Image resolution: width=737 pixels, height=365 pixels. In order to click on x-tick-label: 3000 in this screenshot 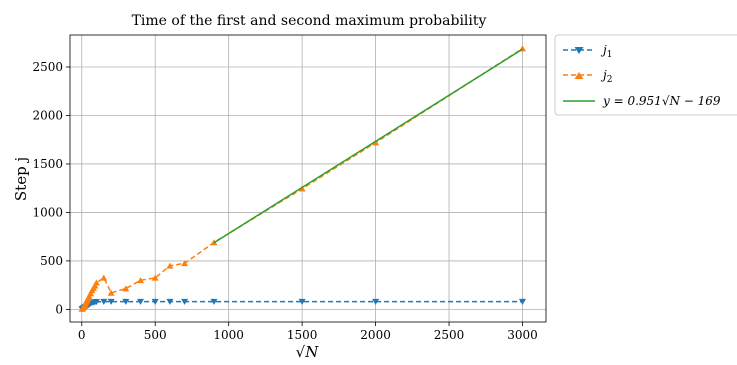, I will do `click(522, 335)`.